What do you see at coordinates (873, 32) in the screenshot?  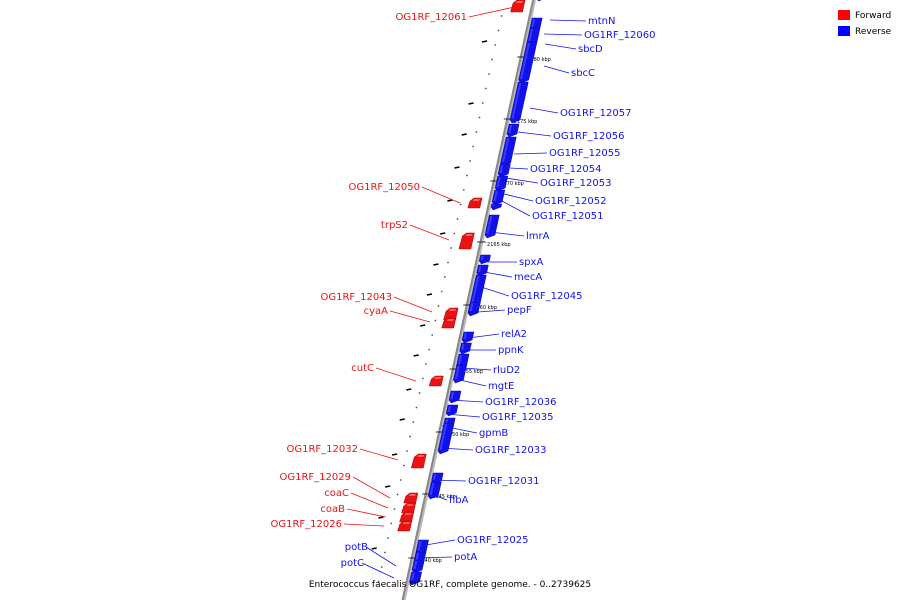 I see `legend-reverse-label: Reverse` at bounding box center [873, 32].